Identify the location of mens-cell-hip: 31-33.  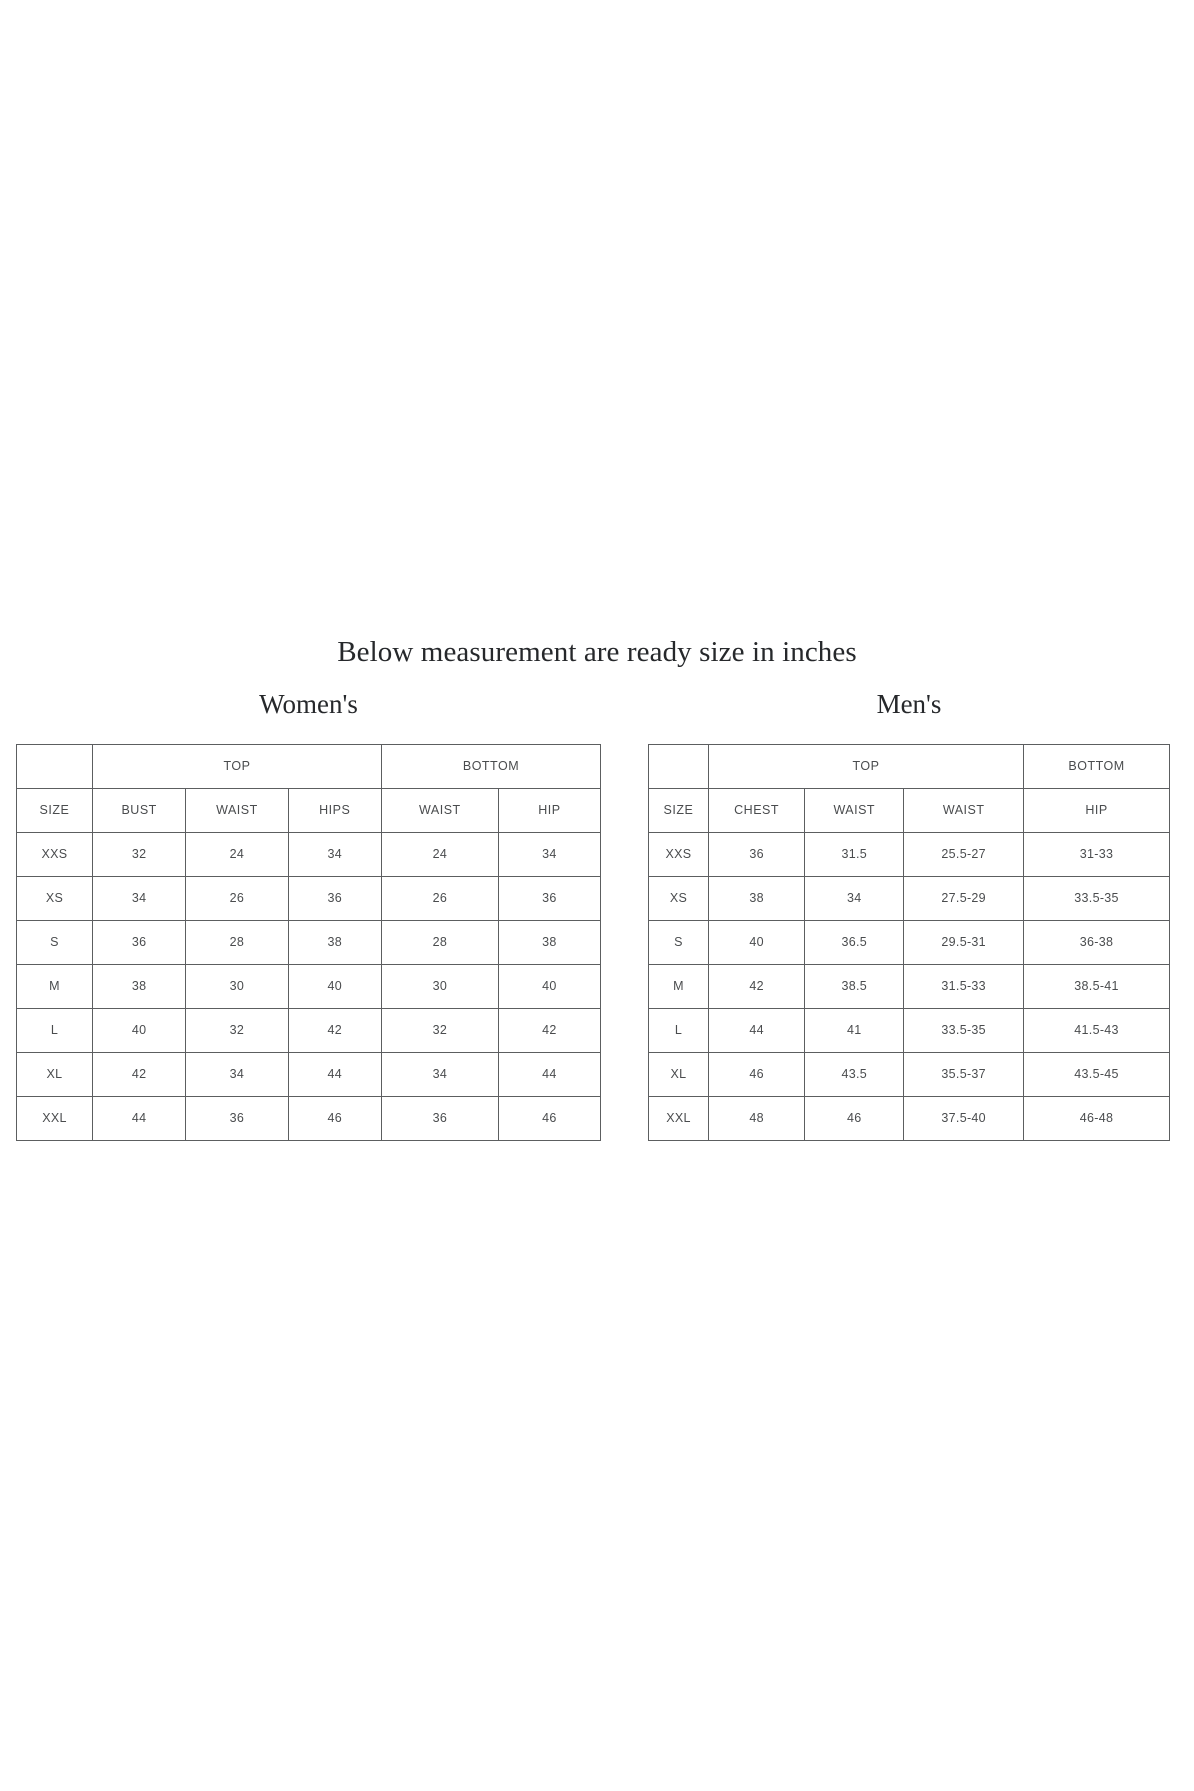
(1096, 854).